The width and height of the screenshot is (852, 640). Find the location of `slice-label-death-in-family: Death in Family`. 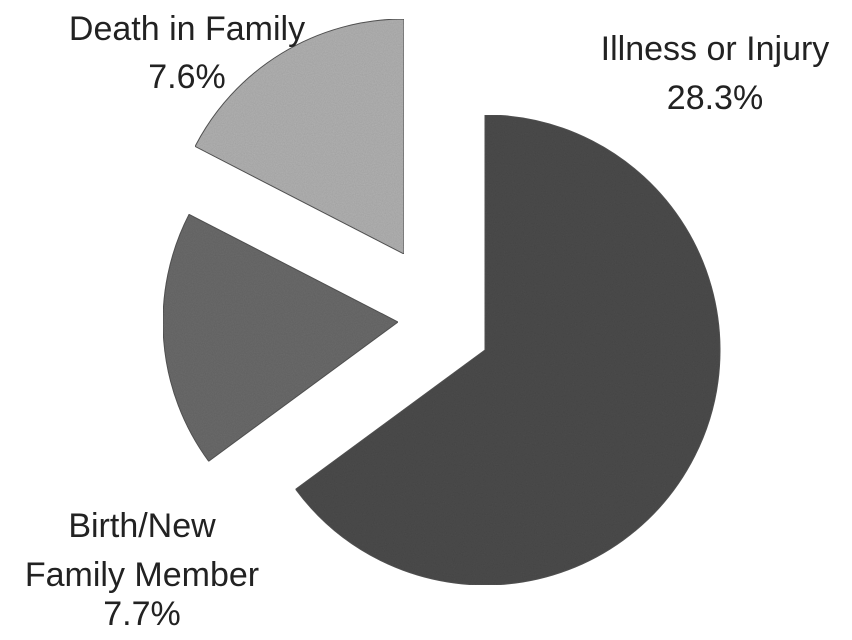

slice-label-death-in-family: Death in Family is located at coordinates (187, 29).